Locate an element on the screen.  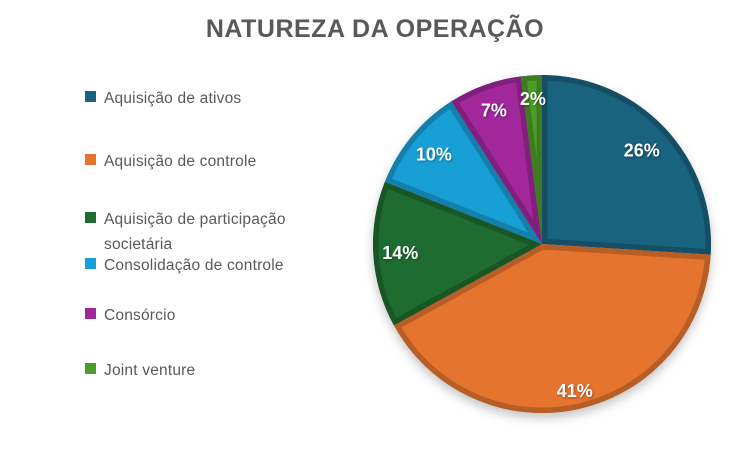
legend-swatch-aquisicao-de-participacao-societaria is located at coordinates (90, 217).